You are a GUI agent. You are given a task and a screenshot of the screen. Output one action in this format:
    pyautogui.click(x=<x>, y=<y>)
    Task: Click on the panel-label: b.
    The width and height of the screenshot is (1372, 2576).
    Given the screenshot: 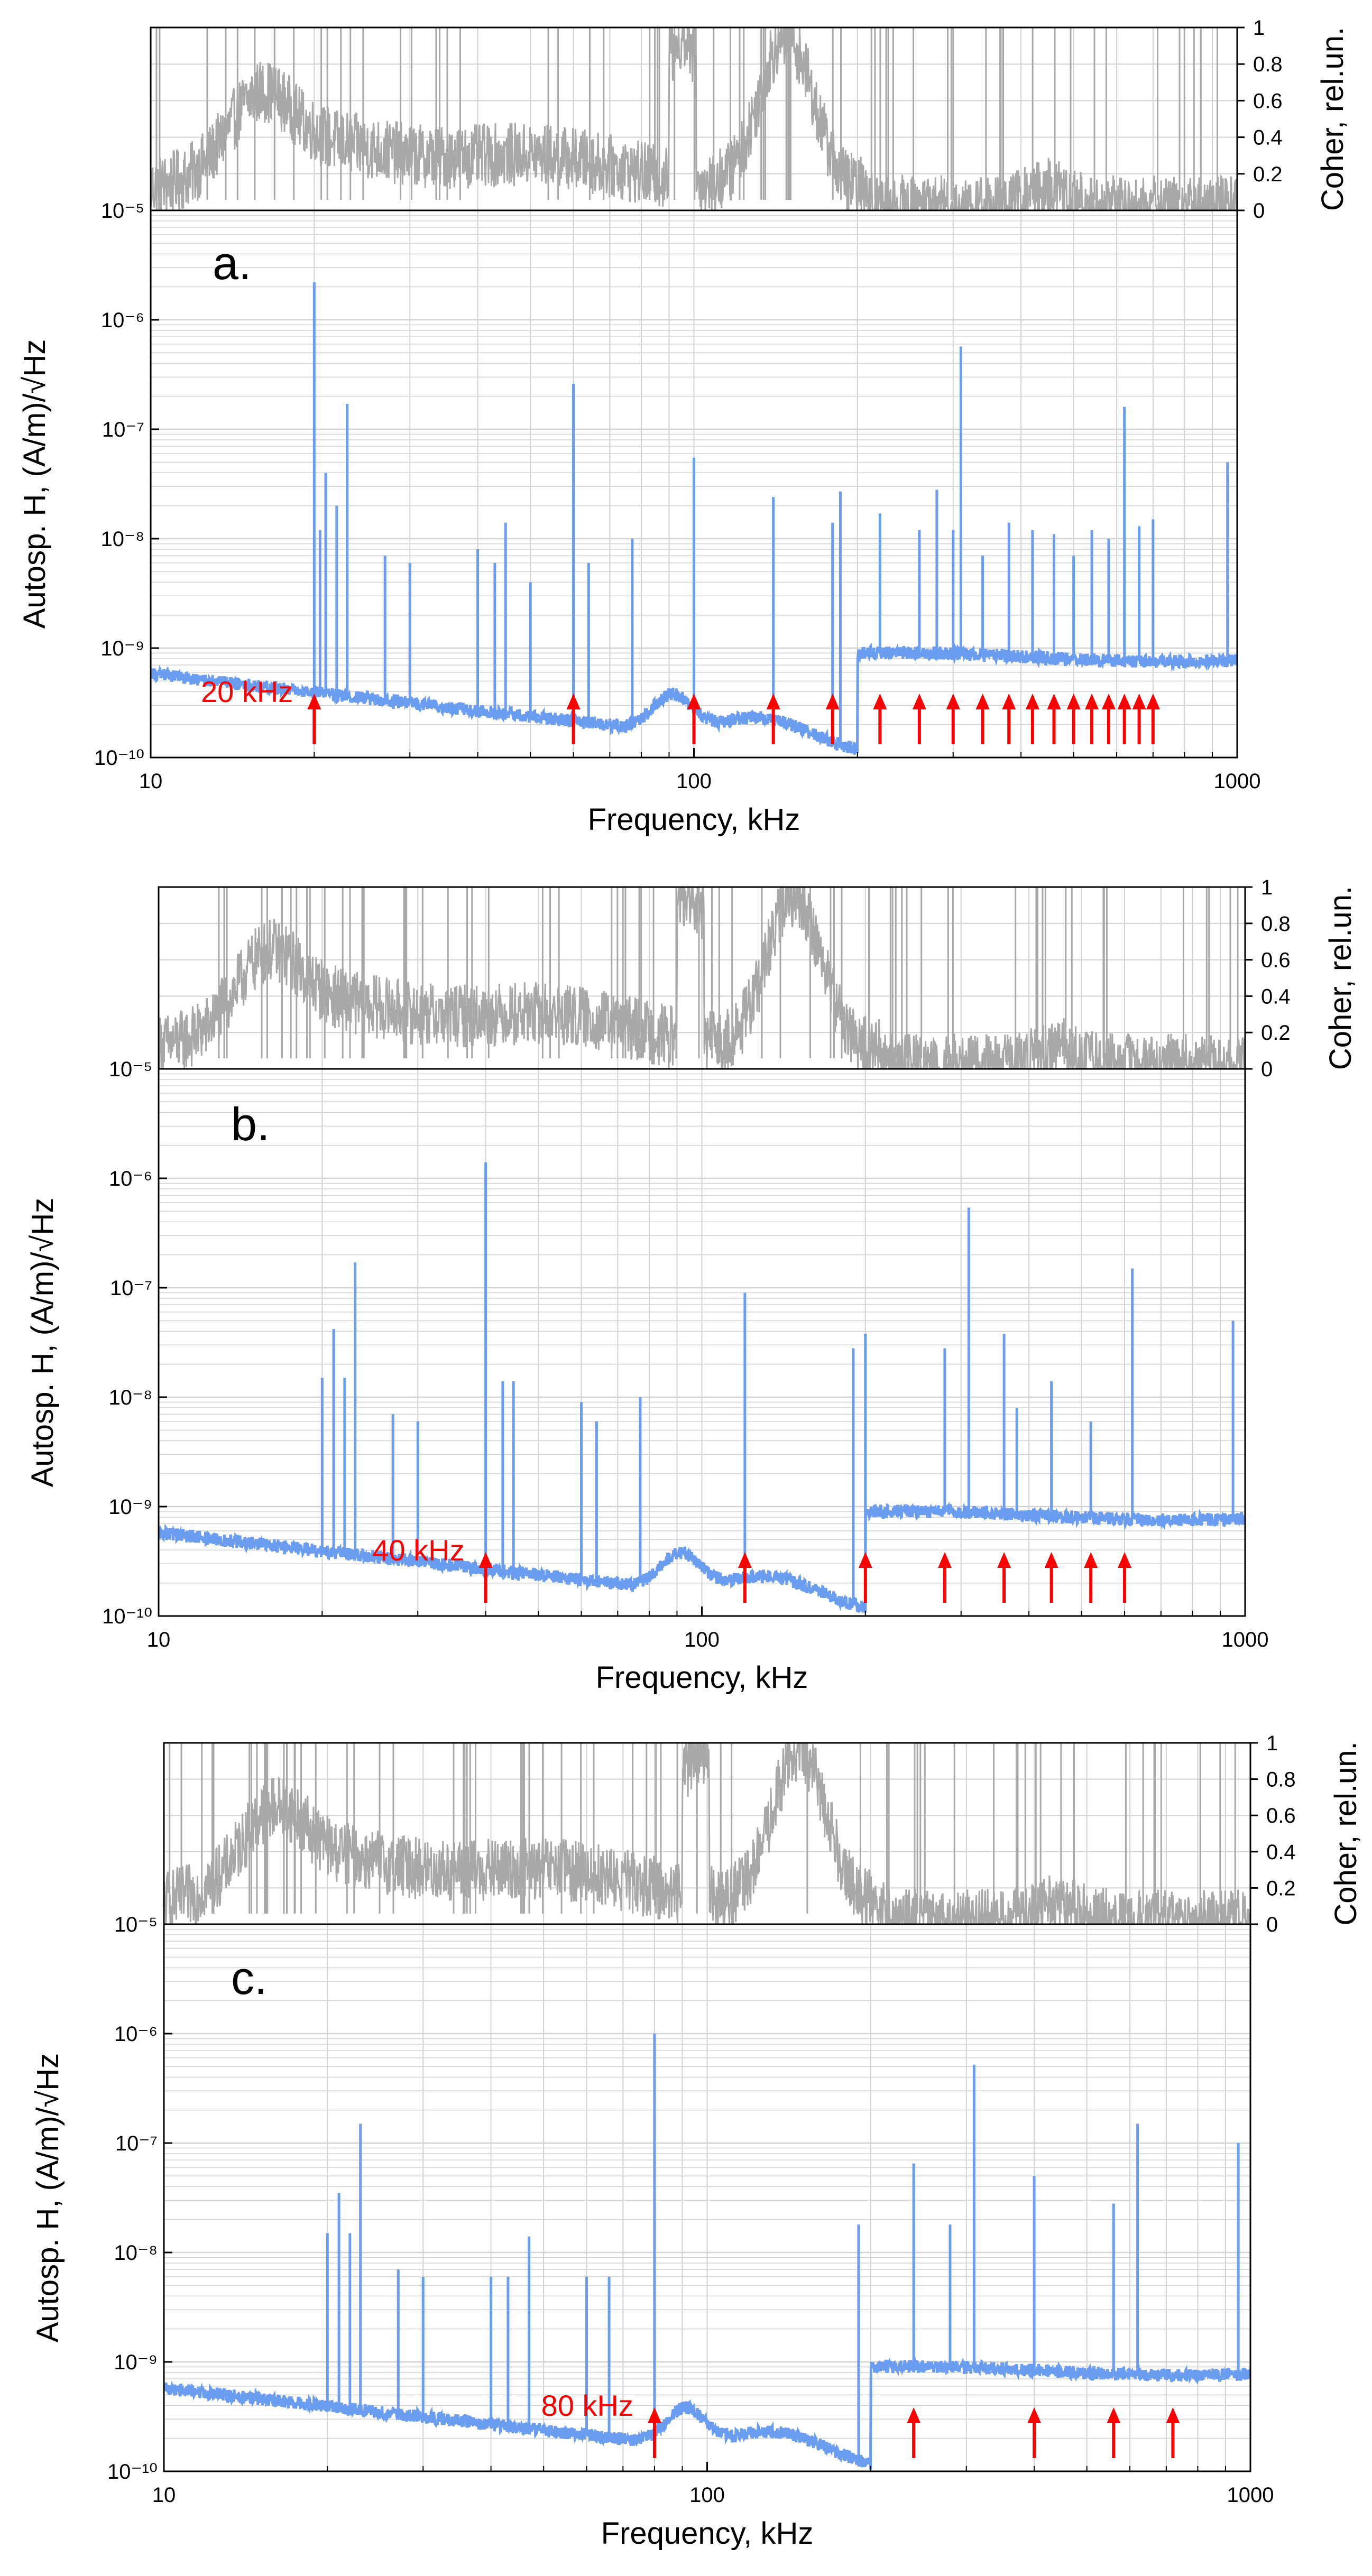 What is the action you would take?
    pyautogui.click(x=250, y=1124)
    